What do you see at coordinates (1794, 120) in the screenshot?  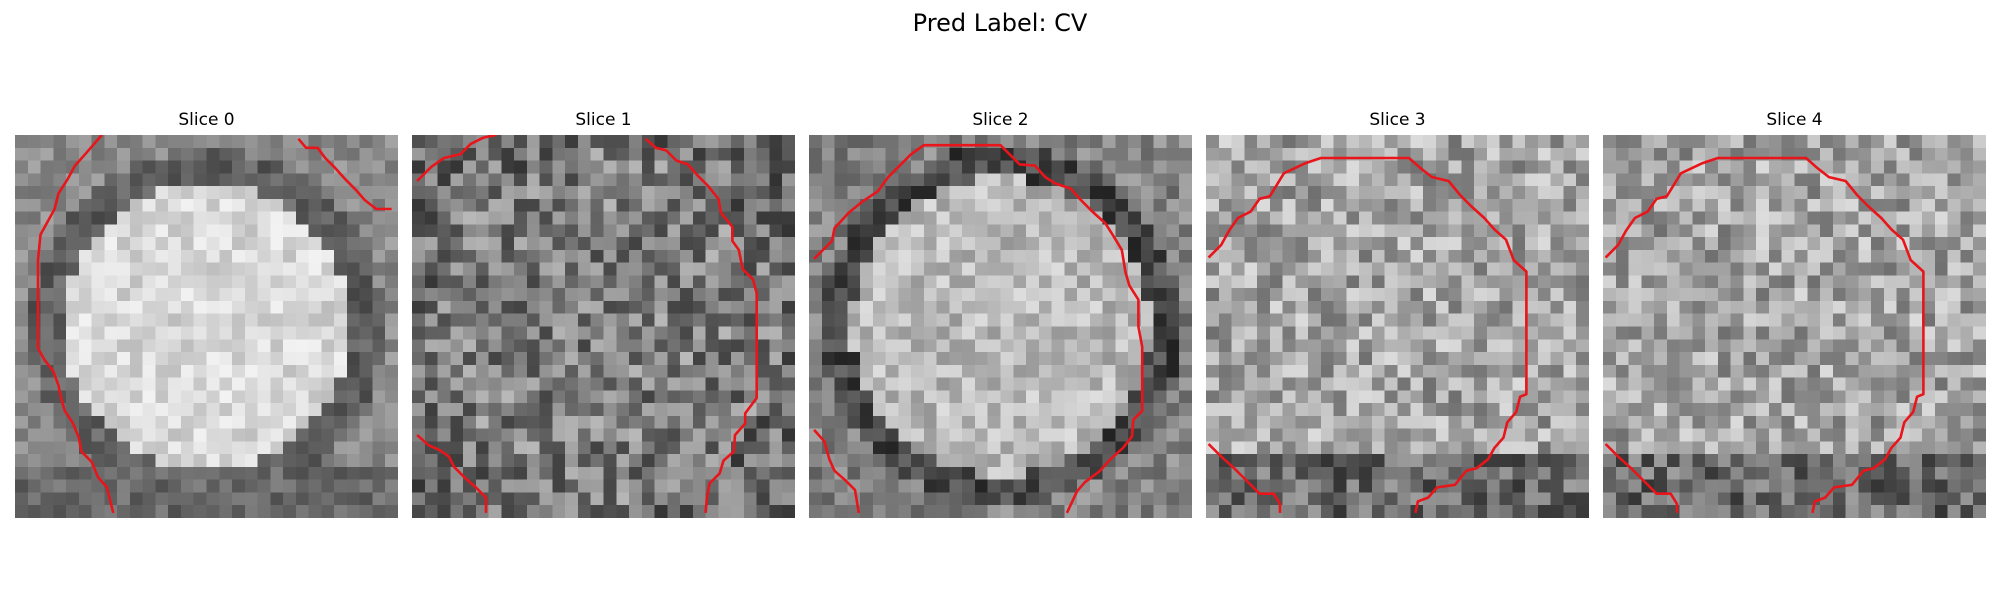 I see `slice-title: Slice 4` at bounding box center [1794, 120].